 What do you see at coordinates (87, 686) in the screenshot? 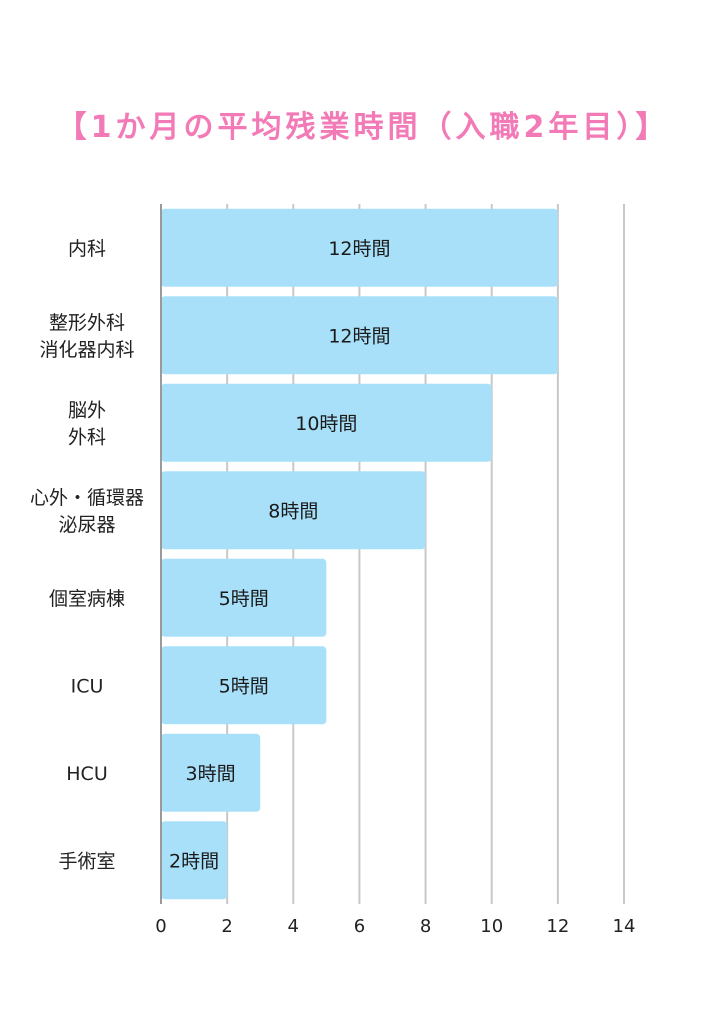
I see `category-label-6: ICU` at bounding box center [87, 686].